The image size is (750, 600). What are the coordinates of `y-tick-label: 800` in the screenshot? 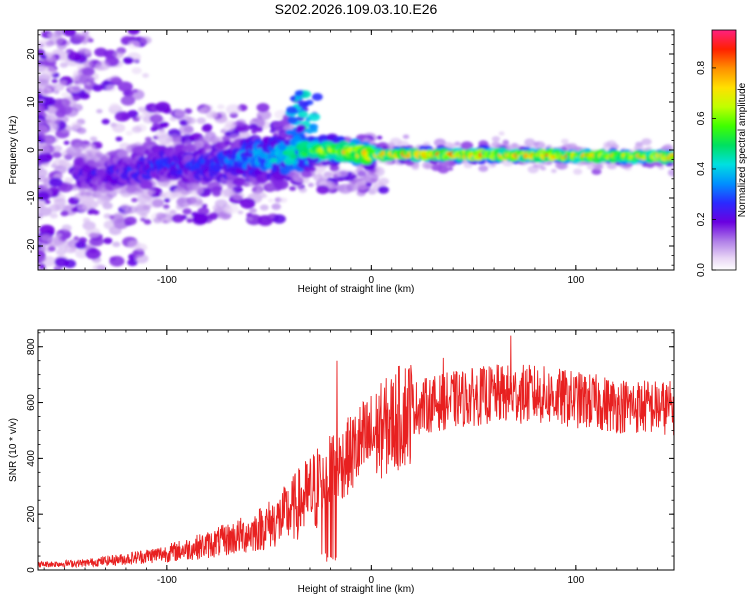 It's located at (31, 346).